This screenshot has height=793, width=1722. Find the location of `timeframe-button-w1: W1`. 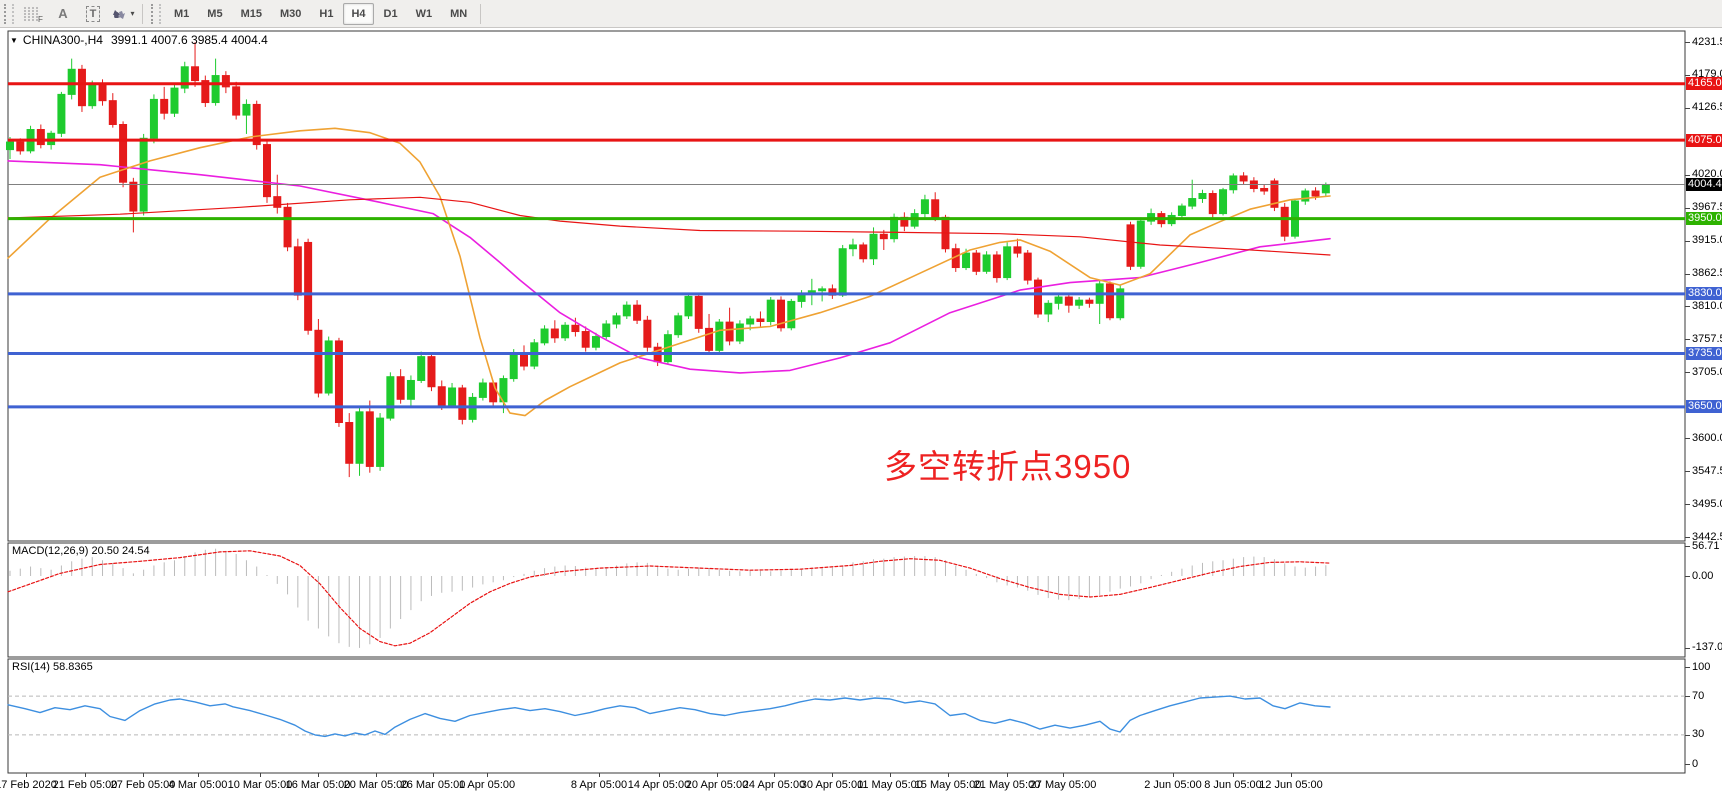

timeframe-button-w1: W1 is located at coordinates (424, 13).